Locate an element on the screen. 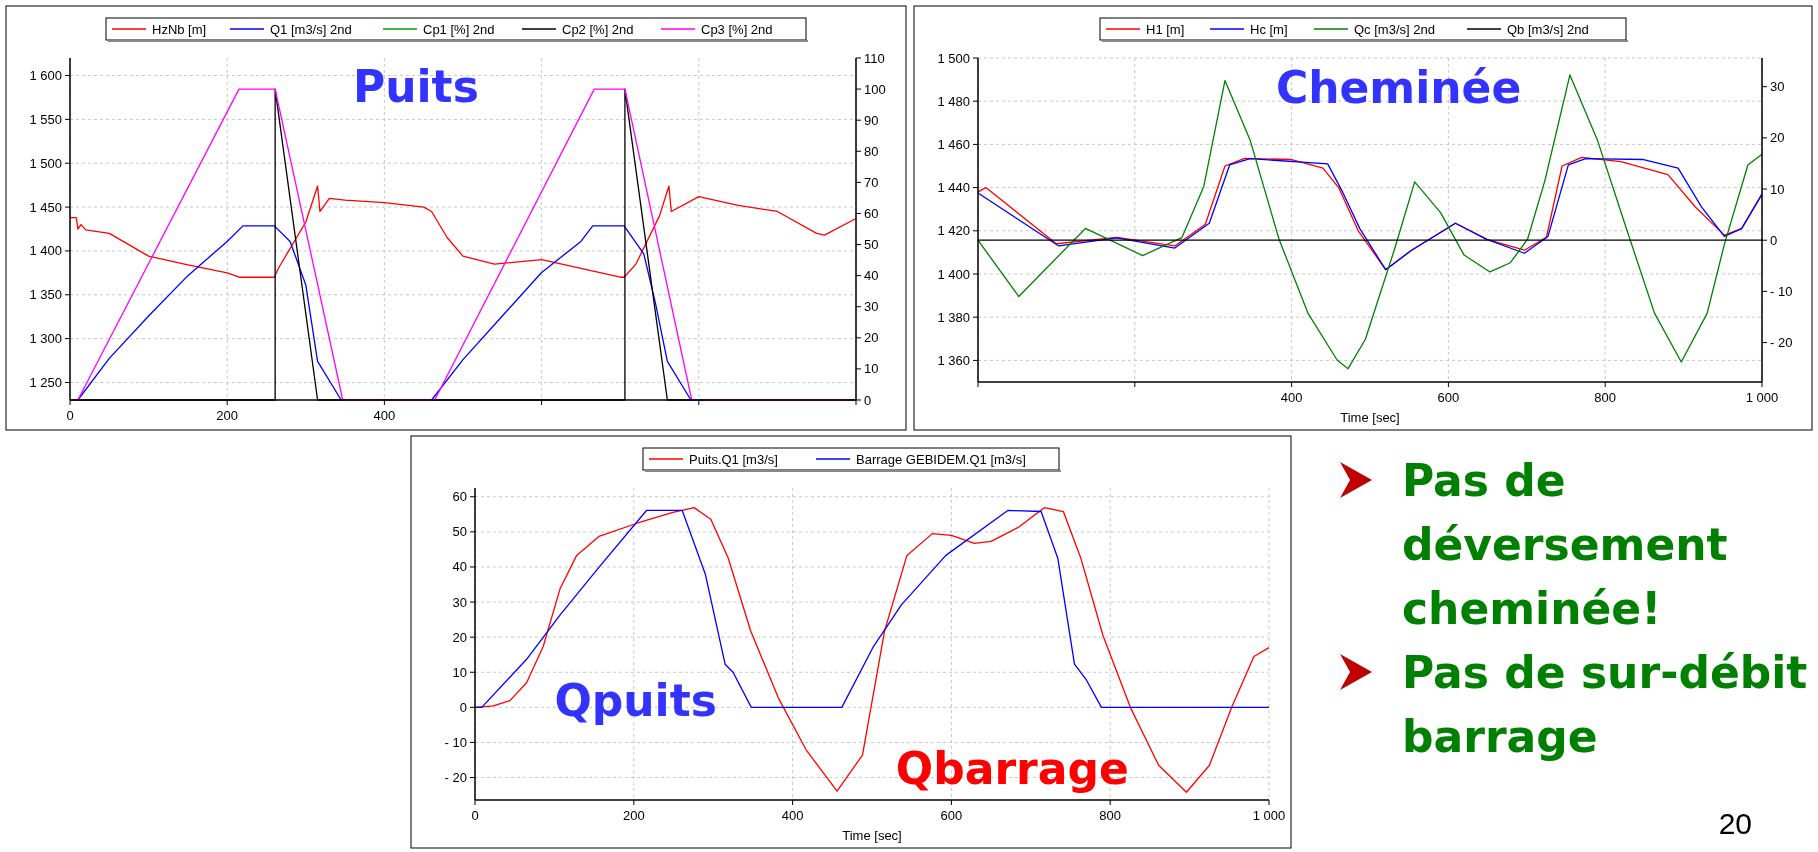 This screenshot has width=1818, height=852. y-tick-label: - 20 is located at coordinates (455, 778).